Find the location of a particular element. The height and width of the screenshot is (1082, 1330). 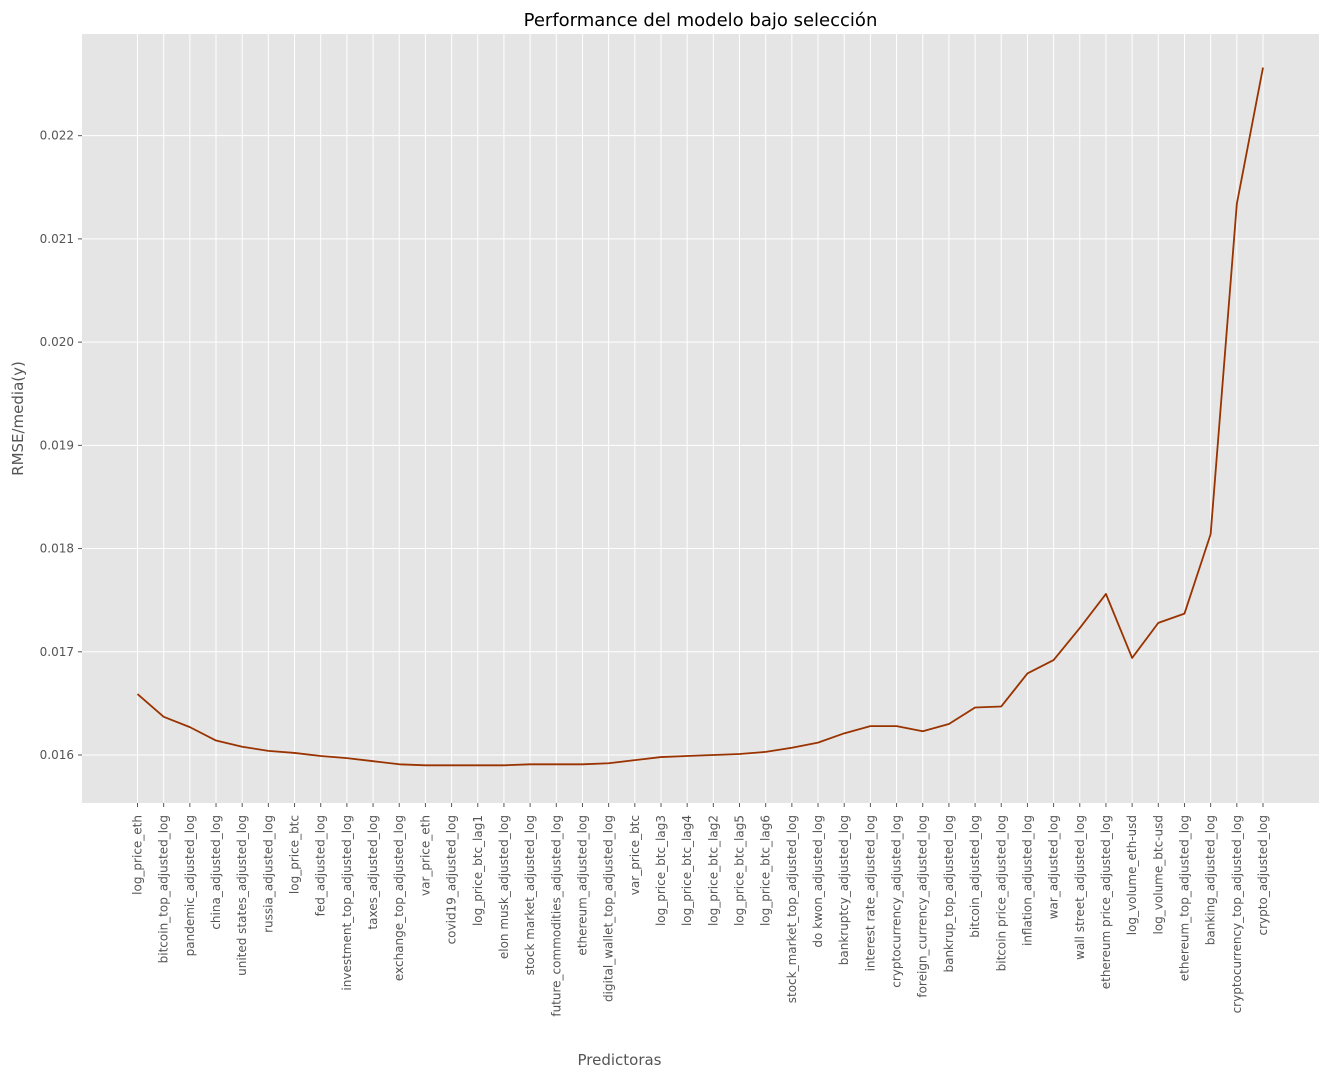

x-tick-label: log_volume_btc-usd is located at coordinates (1158, 874).